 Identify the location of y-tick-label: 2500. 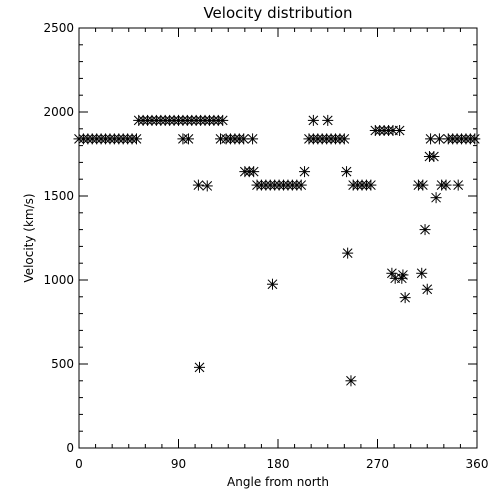
(58, 28).